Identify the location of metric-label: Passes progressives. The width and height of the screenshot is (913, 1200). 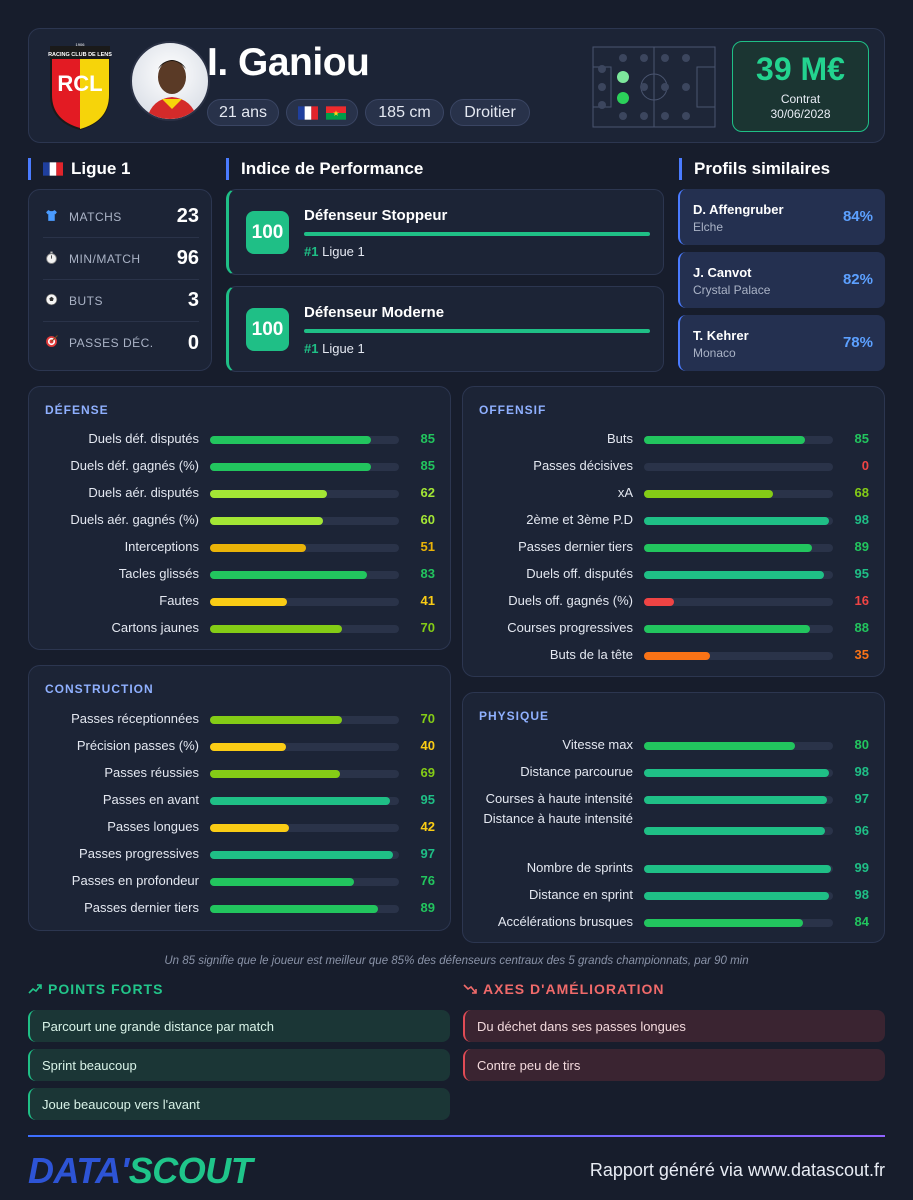
(139, 853).